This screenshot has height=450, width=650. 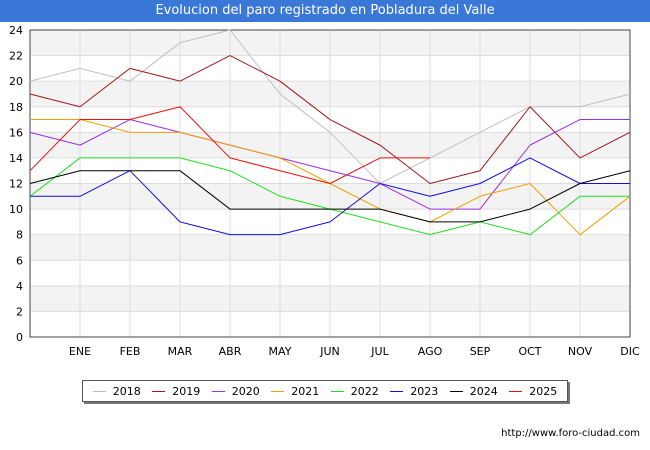 What do you see at coordinates (430, 351) in the screenshot?
I see `x-tick-label: AGO` at bounding box center [430, 351].